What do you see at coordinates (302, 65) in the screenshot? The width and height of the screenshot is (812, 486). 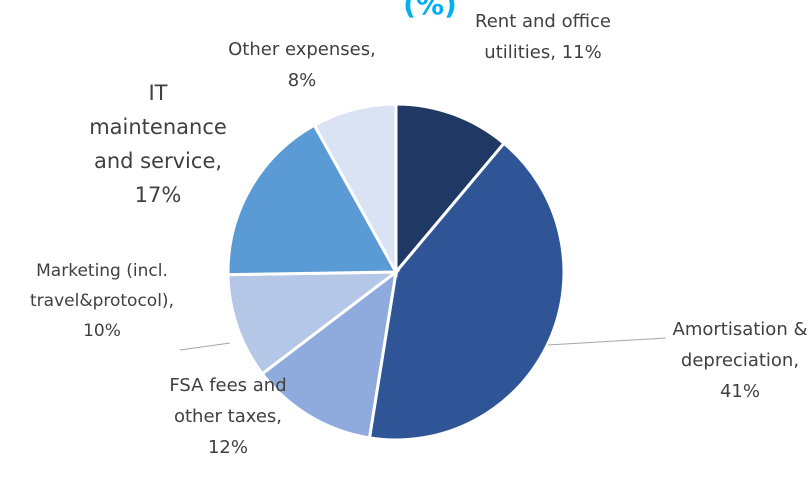 I see `data-label: Other expenses, 8%` at bounding box center [302, 65].